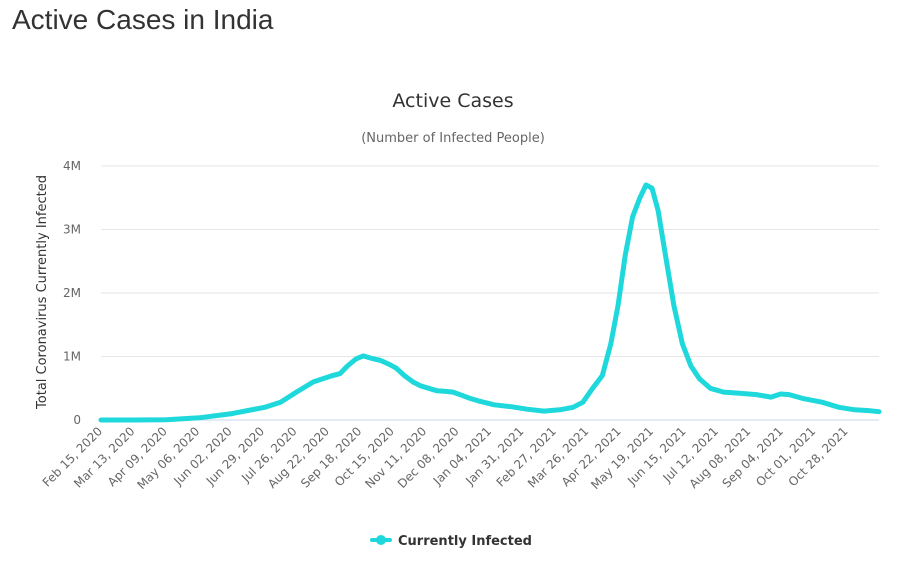 This screenshot has height=580, width=899. What do you see at coordinates (72, 166) in the screenshot?
I see `y-tick-label: 4M` at bounding box center [72, 166].